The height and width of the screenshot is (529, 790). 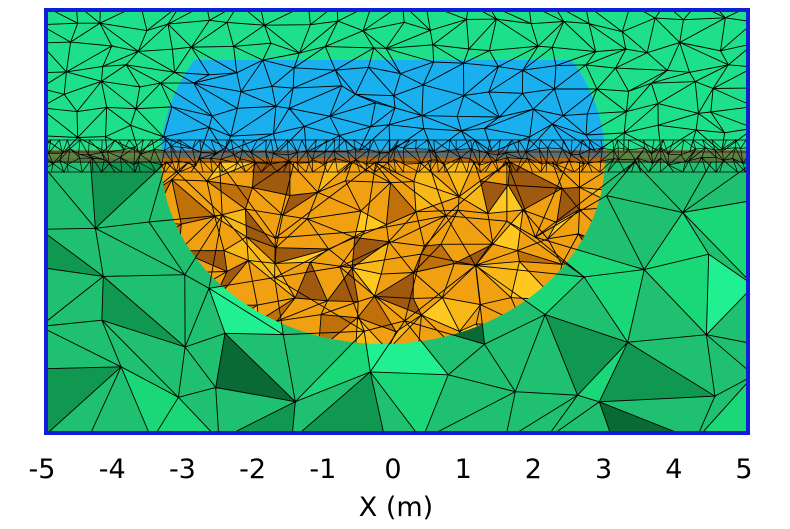 What do you see at coordinates (383, 109) in the screenshot?
I see `inclusion-top` at bounding box center [383, 109].